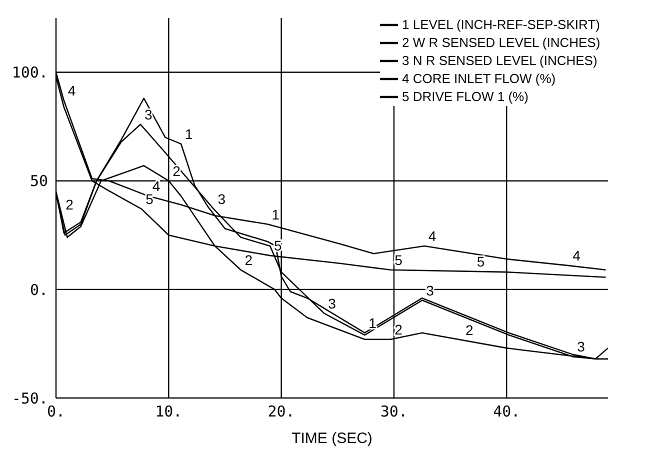  What do you see at coordinates (56, 411) in the screenshot?
I see `x-tick-label: 0.` at bounding box center [56, 411].